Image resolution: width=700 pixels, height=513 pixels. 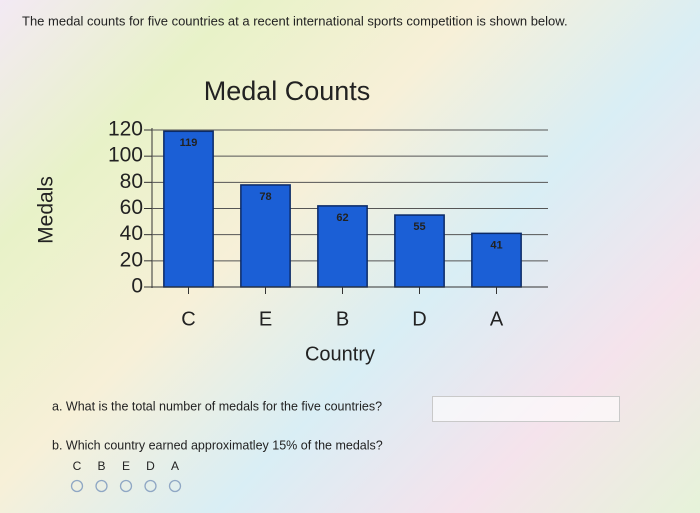 What do you see at coordinates (189, 143) in the screenshot?
I see `data-label: 119` at bounding box center [189, 143].